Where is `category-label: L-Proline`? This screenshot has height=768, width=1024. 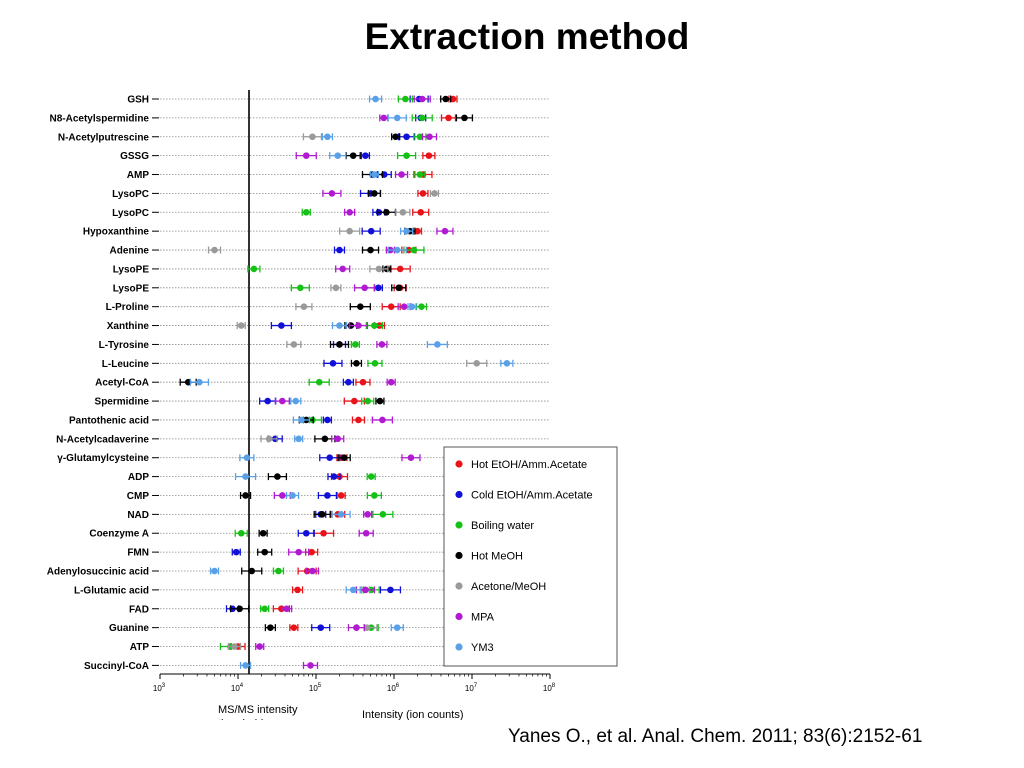 category-label: L-Proline is located at coordinates (128, 307).